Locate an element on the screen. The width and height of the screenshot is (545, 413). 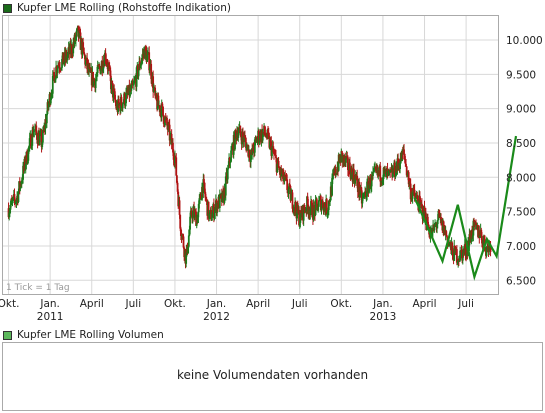
y-tick-label: 8.000 is located at coordinates (521, 178).